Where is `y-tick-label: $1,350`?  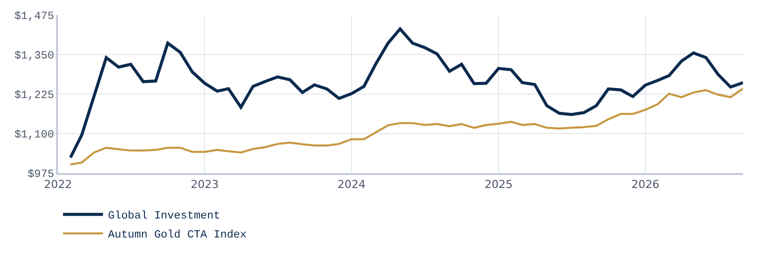
y-tick-label: $1,350 is located at coordinates (34, 56).